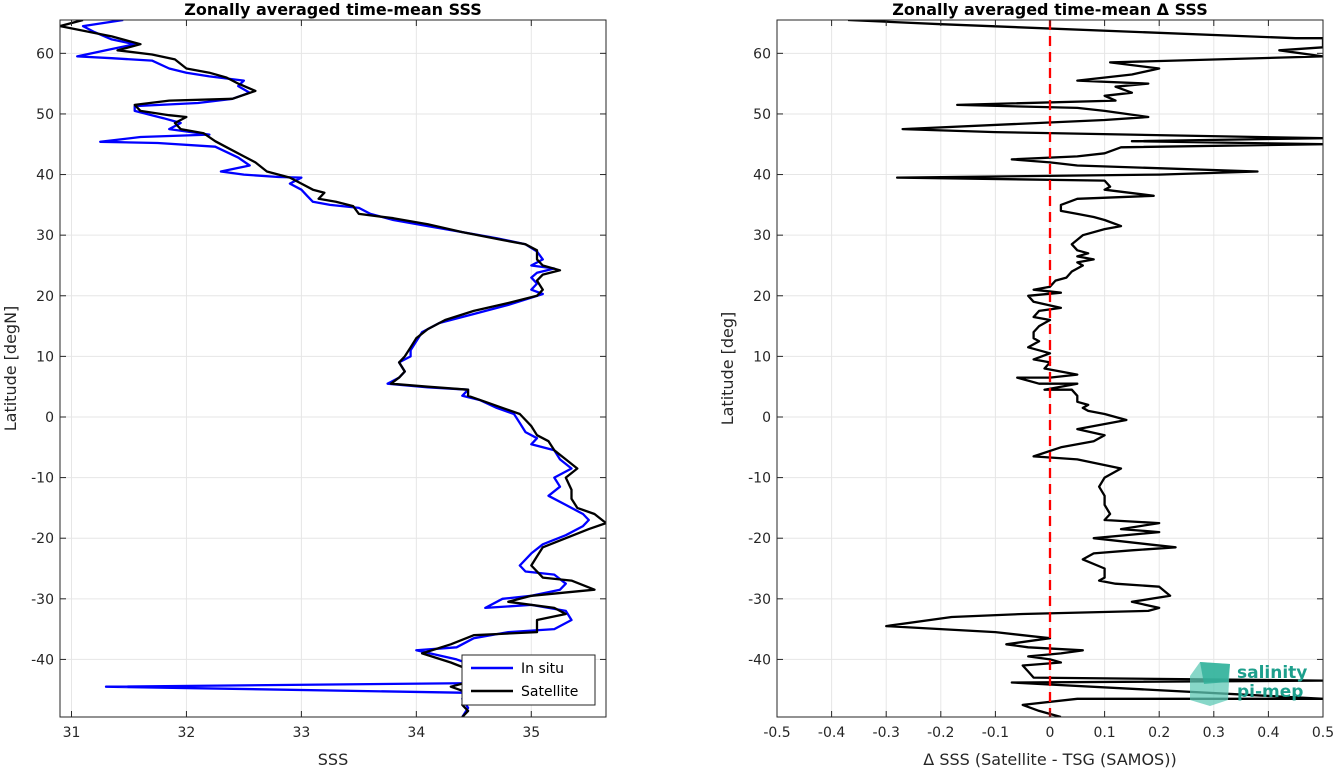  I want to click on legend: In situ Satellite, so click(528, 680).